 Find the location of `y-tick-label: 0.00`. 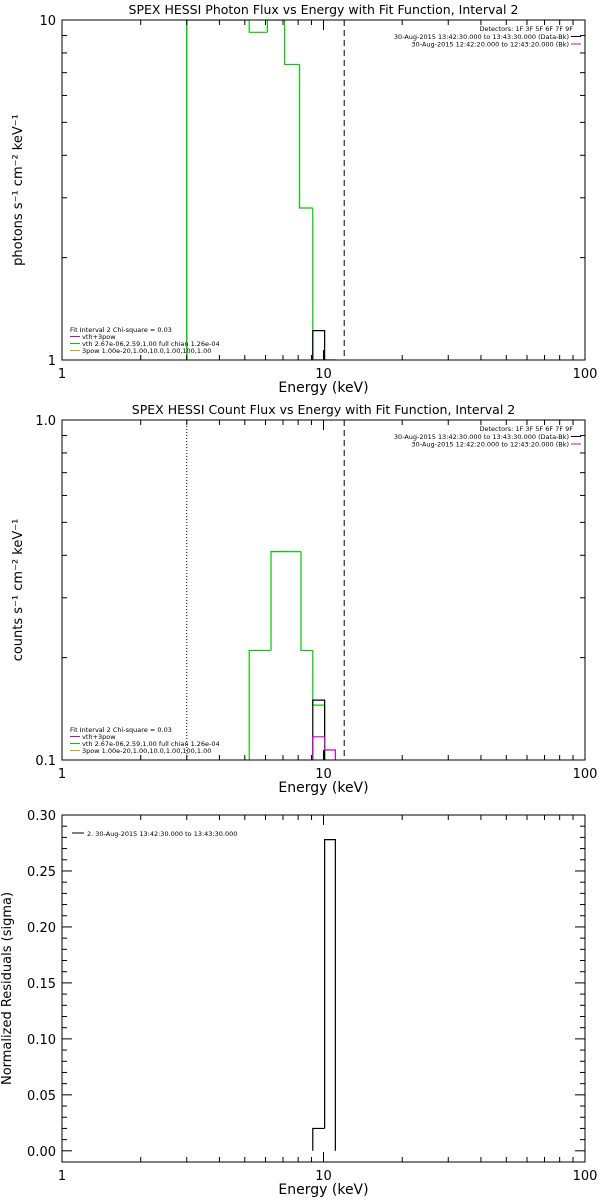

y-tick-label: 0.00 is located at coordinates (41, 1152).